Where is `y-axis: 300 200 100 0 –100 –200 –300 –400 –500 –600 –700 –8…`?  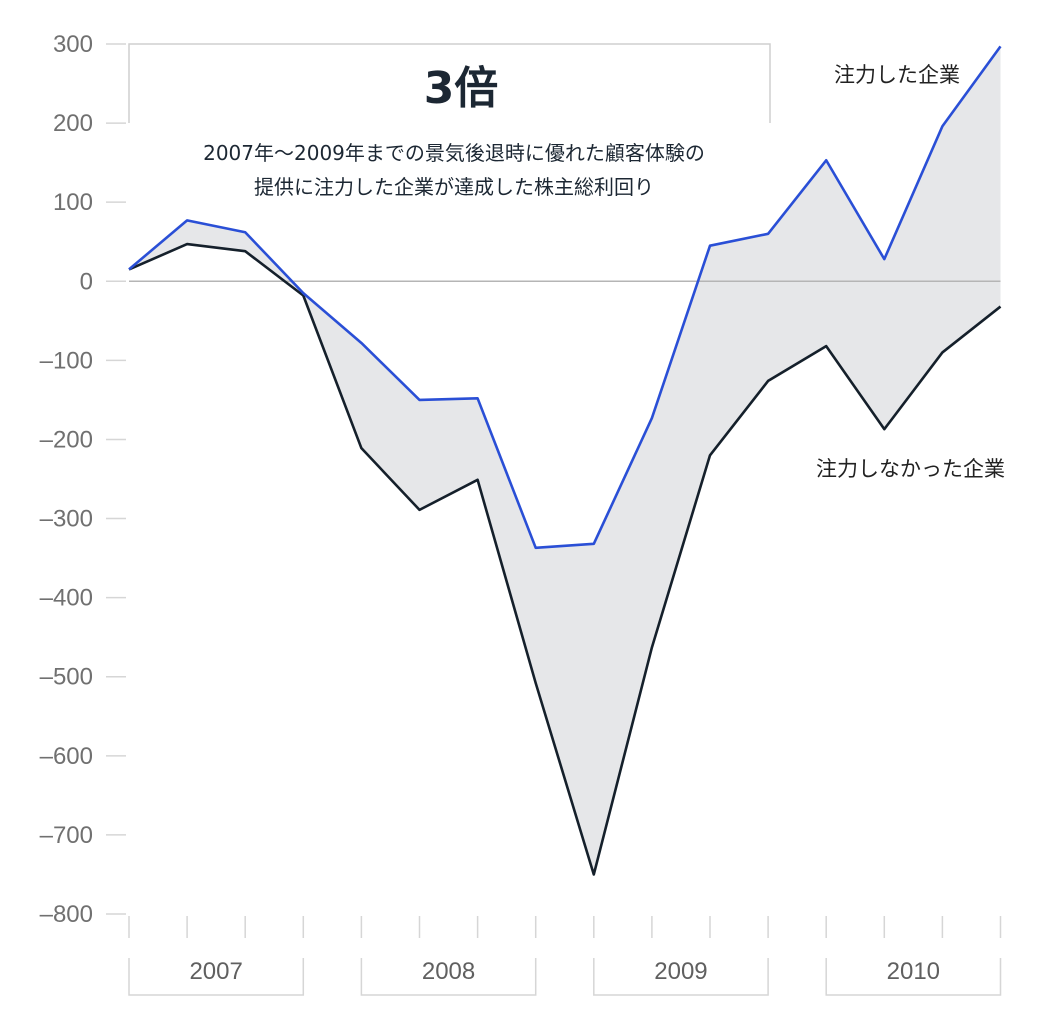
y-axis: 300 200 100 0 –100 –200 –300 –400 –500 –600 –700 –8… is located at coordinates (83, 479).